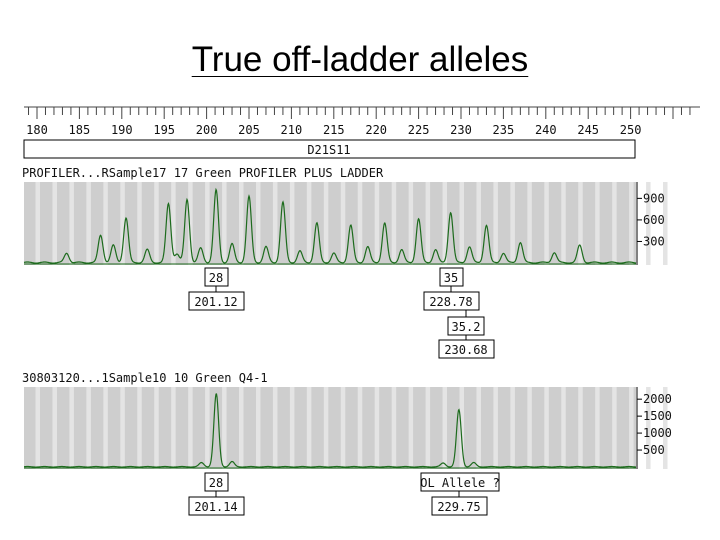  What do you see at coordinates (216, 289) in the screenshot?
I see `allele-label-28-panel1: 28 201.12` at bounding box center [216, 289].